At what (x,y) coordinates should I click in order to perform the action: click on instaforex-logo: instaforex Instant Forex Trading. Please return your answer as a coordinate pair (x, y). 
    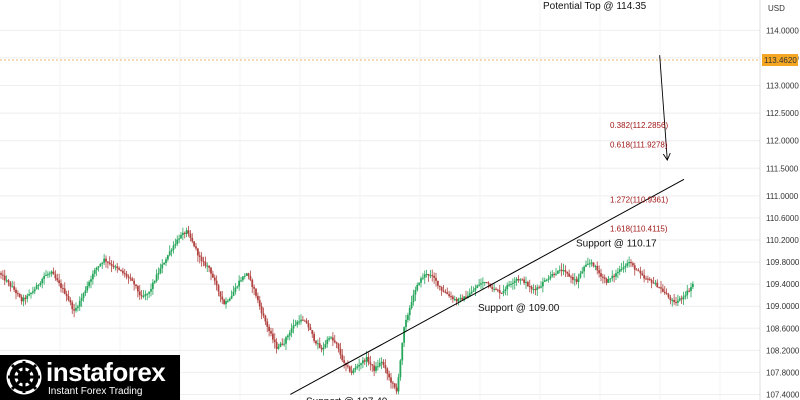
    Looking at the image, I should click on (90, 377).